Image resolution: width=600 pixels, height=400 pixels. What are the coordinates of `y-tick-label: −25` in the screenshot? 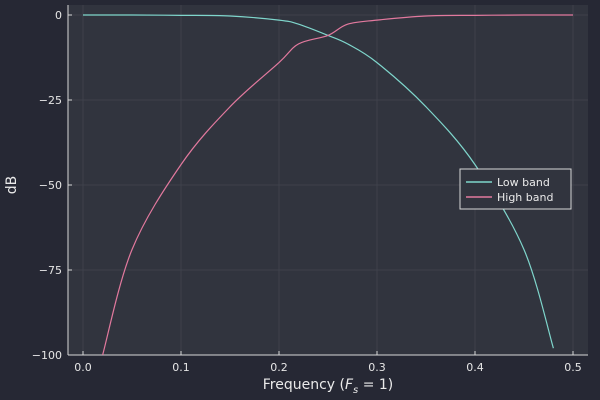 It's located at (50, 100).